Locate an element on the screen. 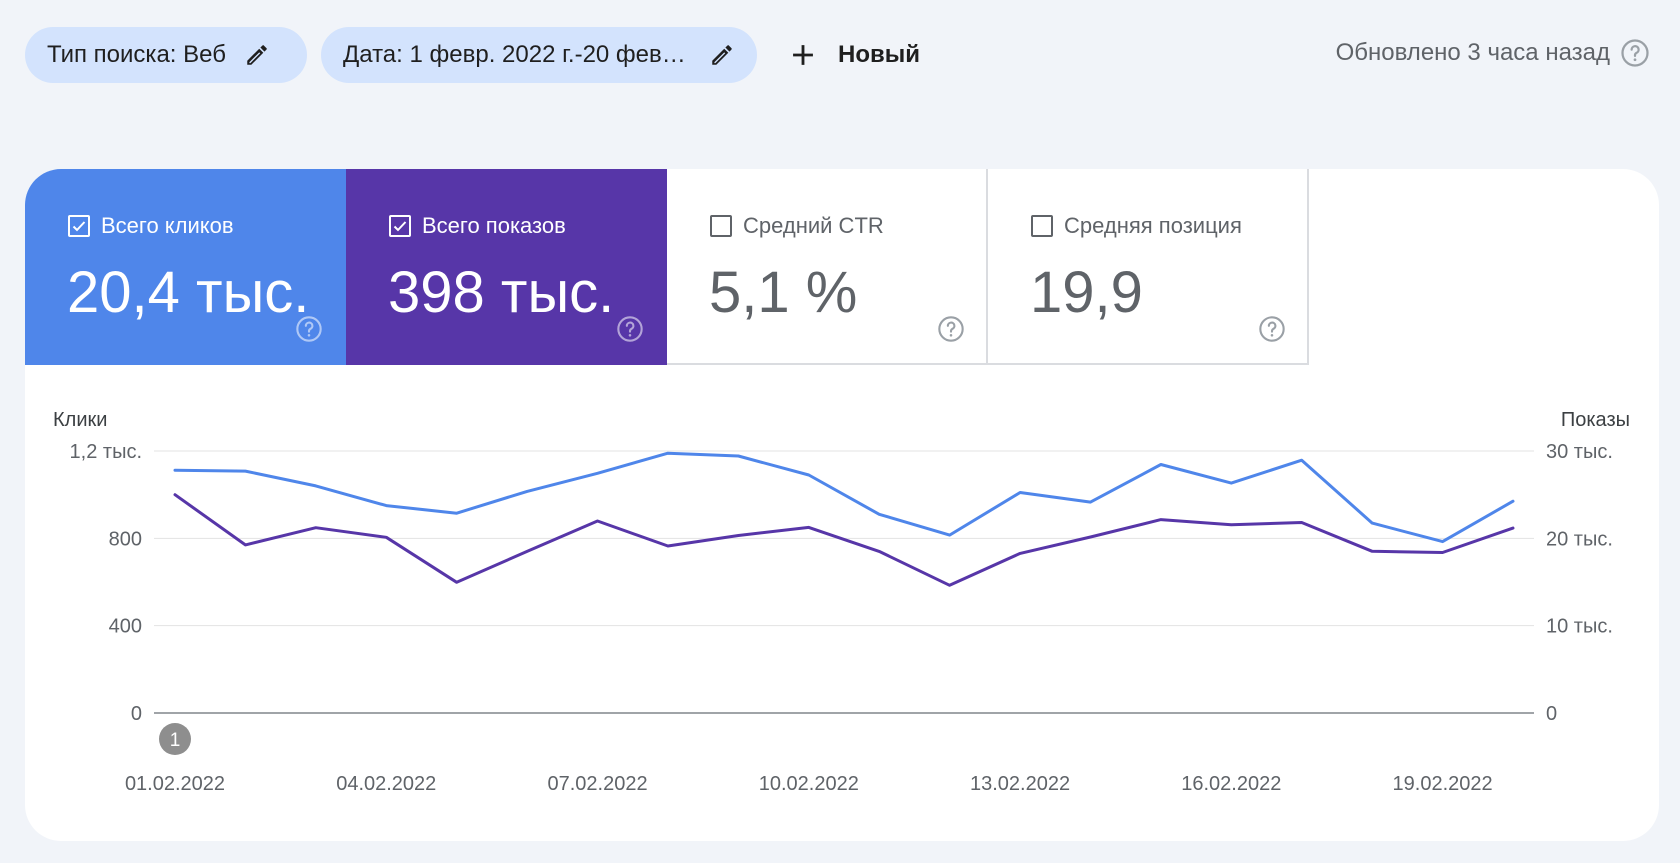 Image resolution: width=1680 pixels, height=863 pixels. annotation-marker is located at coordinates (175, 739).